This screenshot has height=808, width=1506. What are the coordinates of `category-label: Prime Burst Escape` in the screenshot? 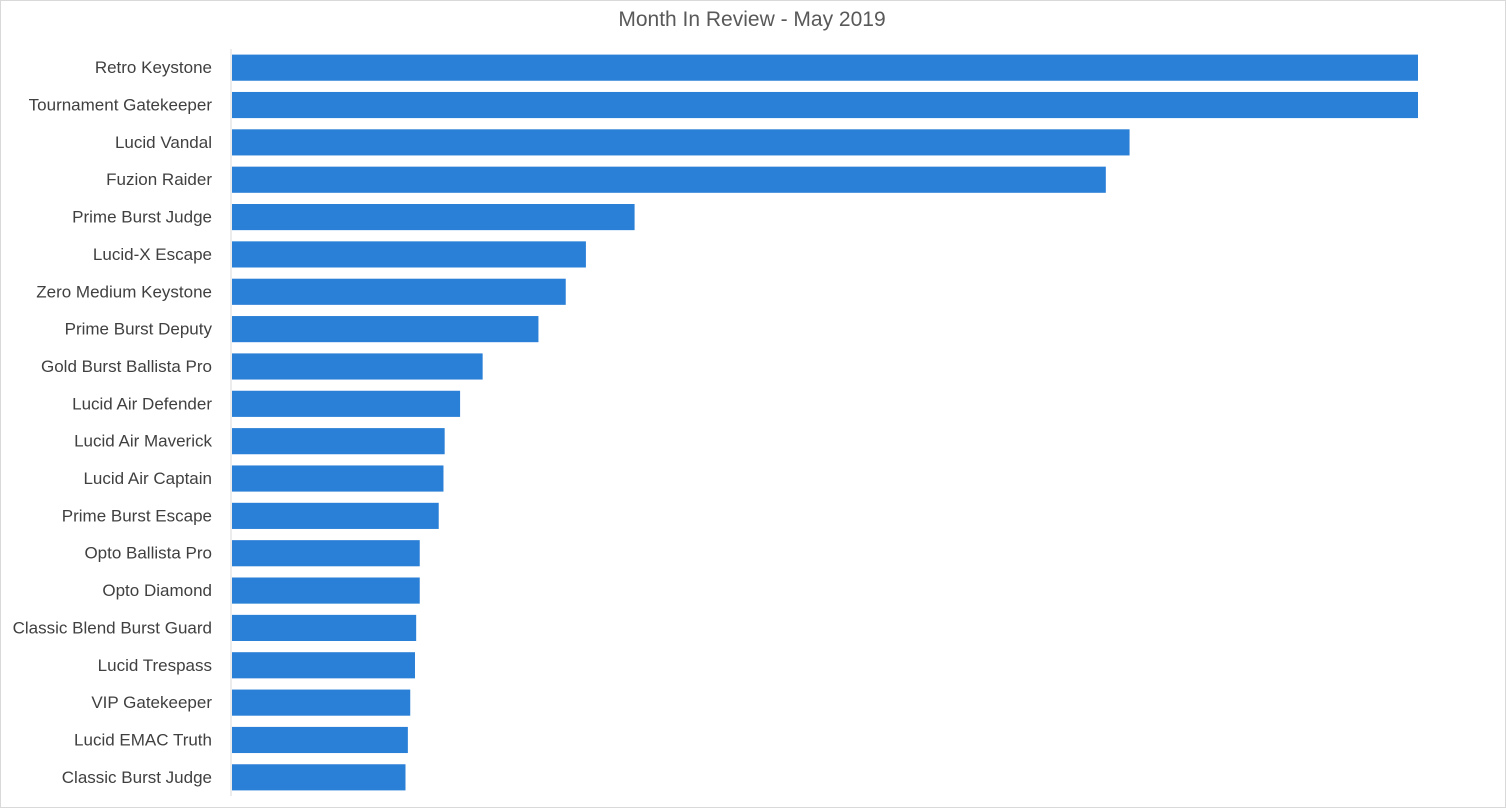 It's located at (137, 515).